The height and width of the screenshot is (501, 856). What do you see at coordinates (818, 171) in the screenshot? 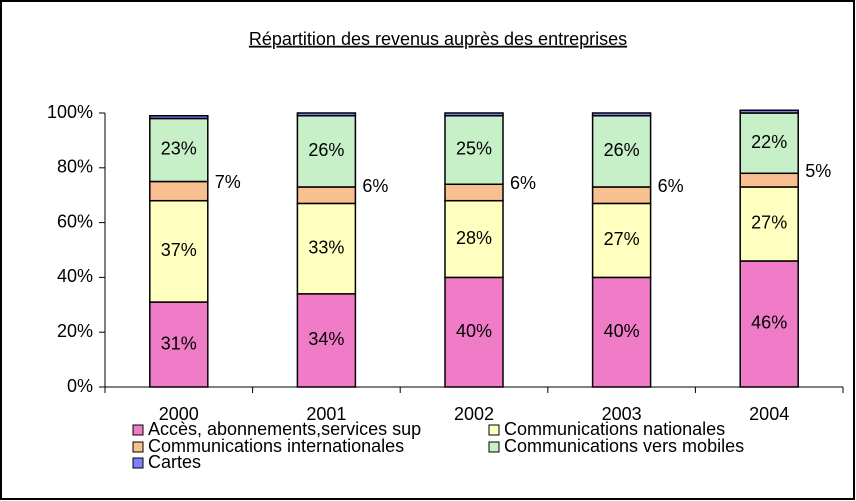
I see `data-label: 5%` at bounding box center [818, 171].